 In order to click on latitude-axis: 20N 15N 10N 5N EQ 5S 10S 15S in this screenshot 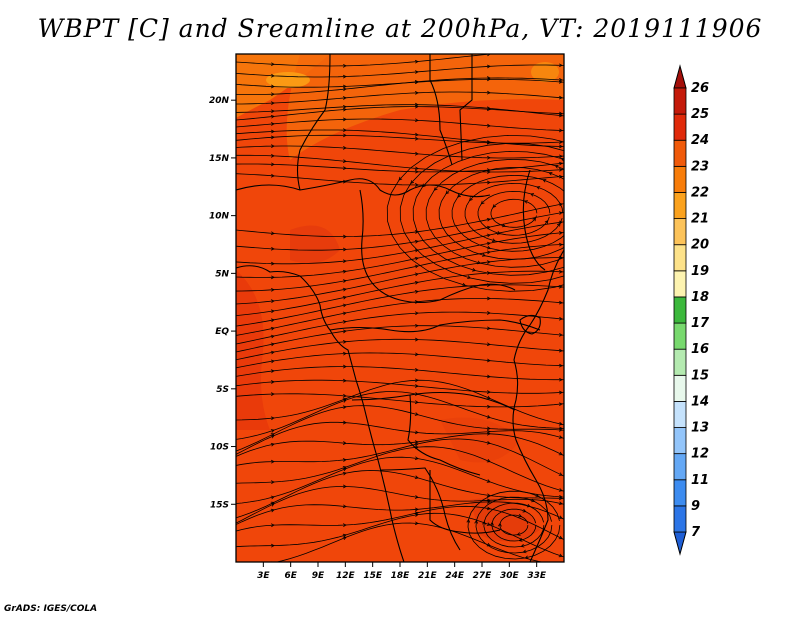, I will do `click(222, 303)`.